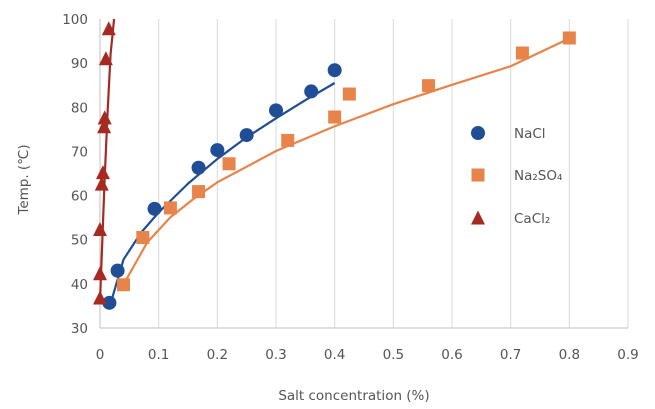 The image size is (655, 409). What do you see at coordinates (451, 355) in the screenshot?
I see `x-tick-label: 0.6` at bounding box center [451, 355].